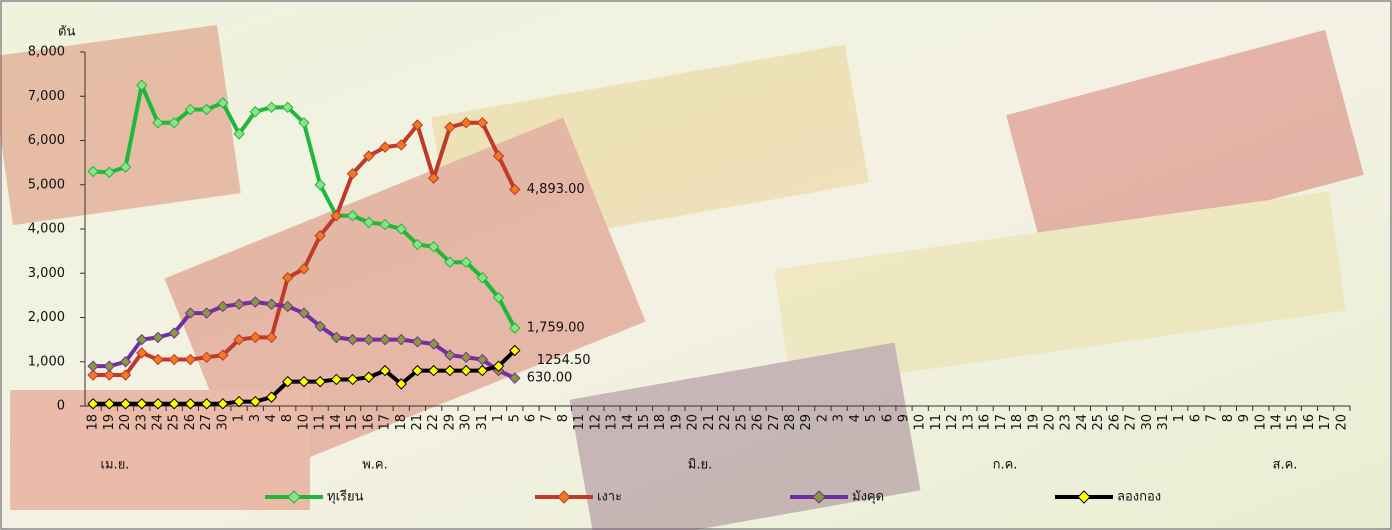 Image resolution: width=1392 pixels, height=530 pixels. I want to click on y-tick-label: 7,000, so click(46, 96).